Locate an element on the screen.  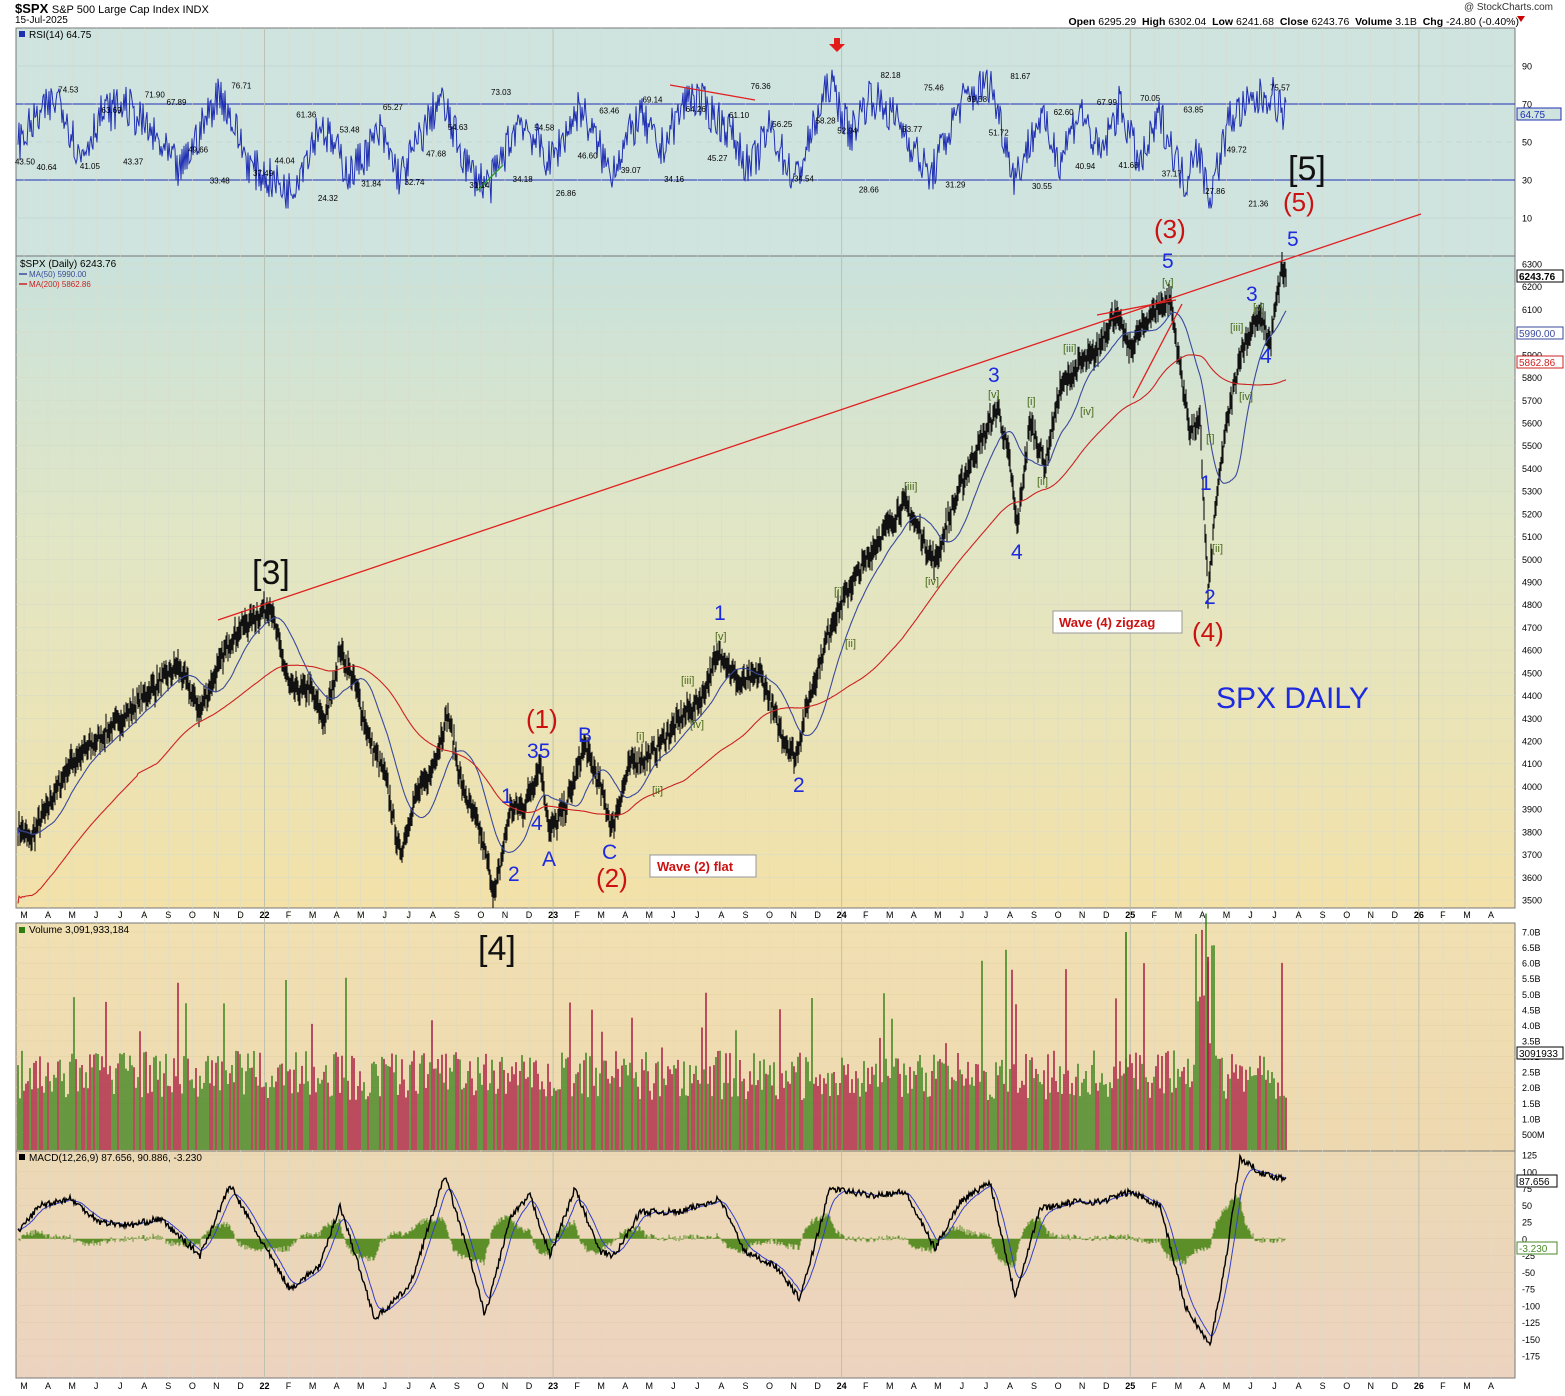
rsi-last-value: 64.75 is located at coordinates (1532, 115).